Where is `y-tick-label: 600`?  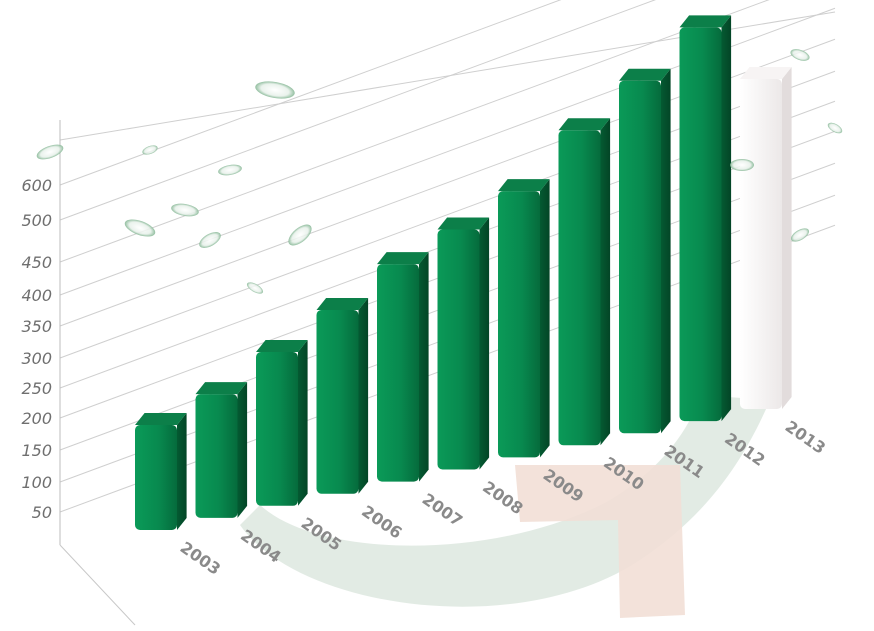
y-tick-label: 600 is located at coordinates (36, 185).